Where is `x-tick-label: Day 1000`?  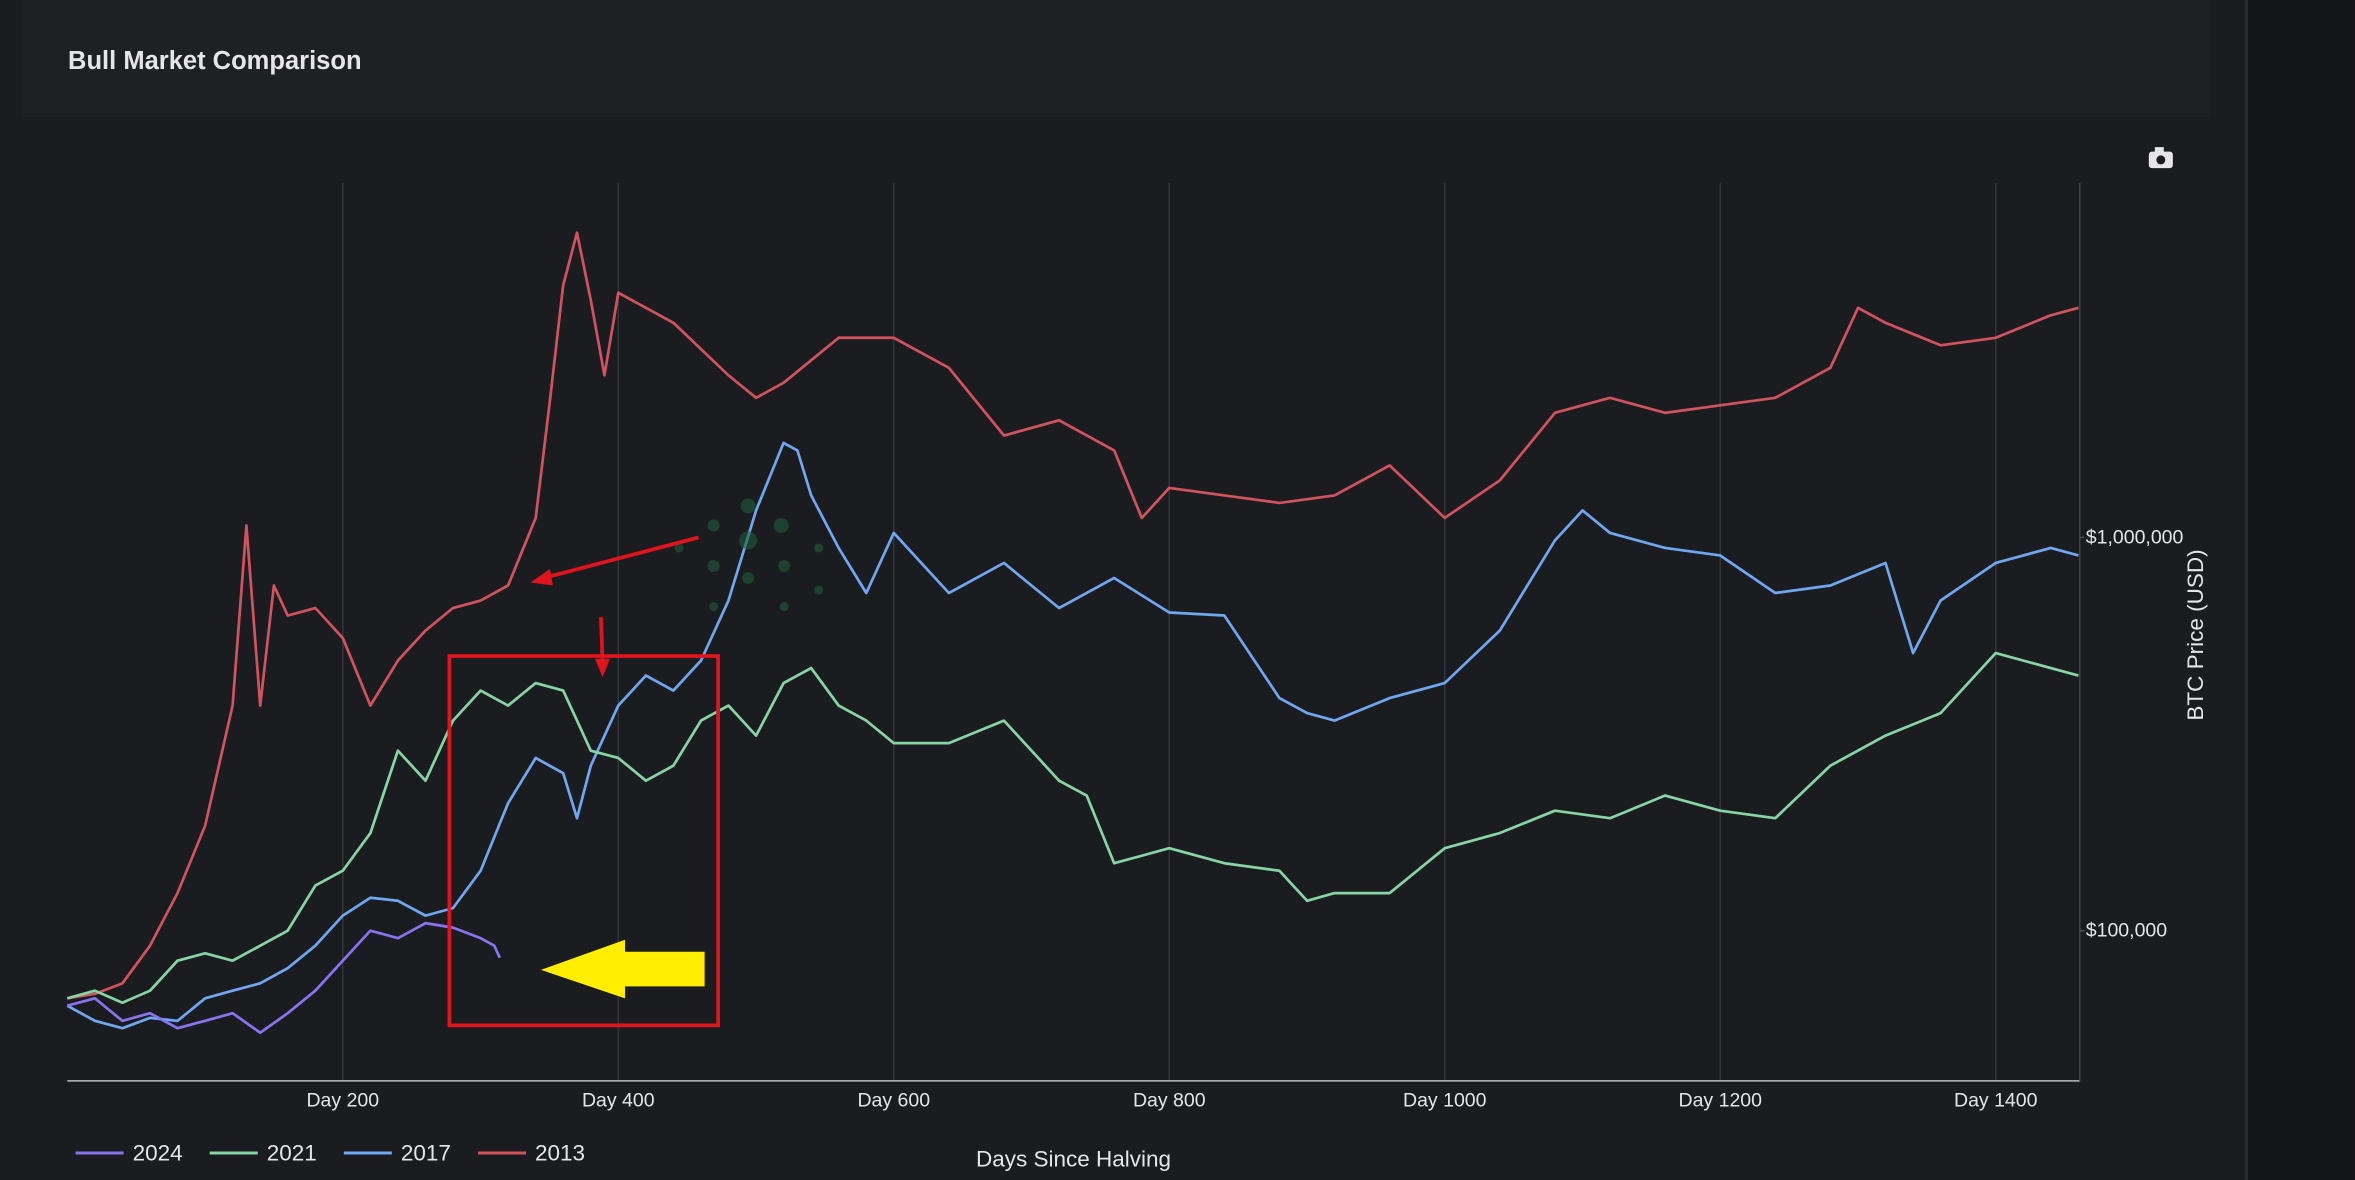 x-tick-label: Day 1000 is located at coordinates (1445, 1100).